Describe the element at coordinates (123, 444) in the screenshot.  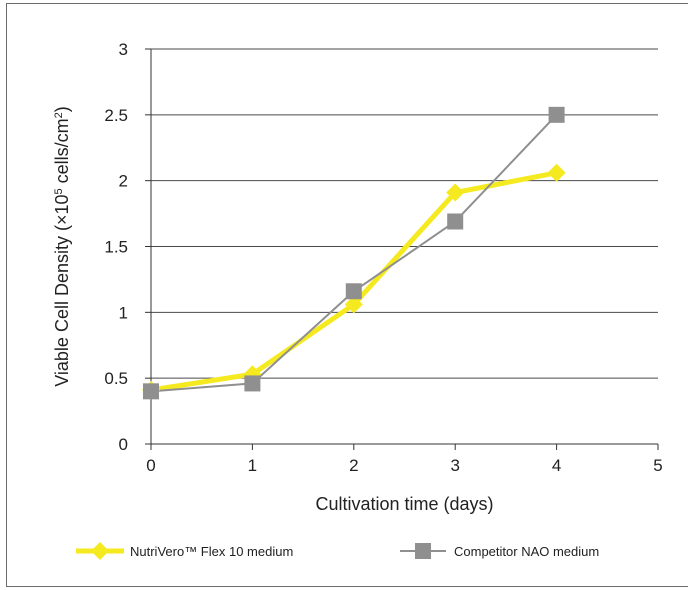
I see `y-tick-label-0: 0` at that location.